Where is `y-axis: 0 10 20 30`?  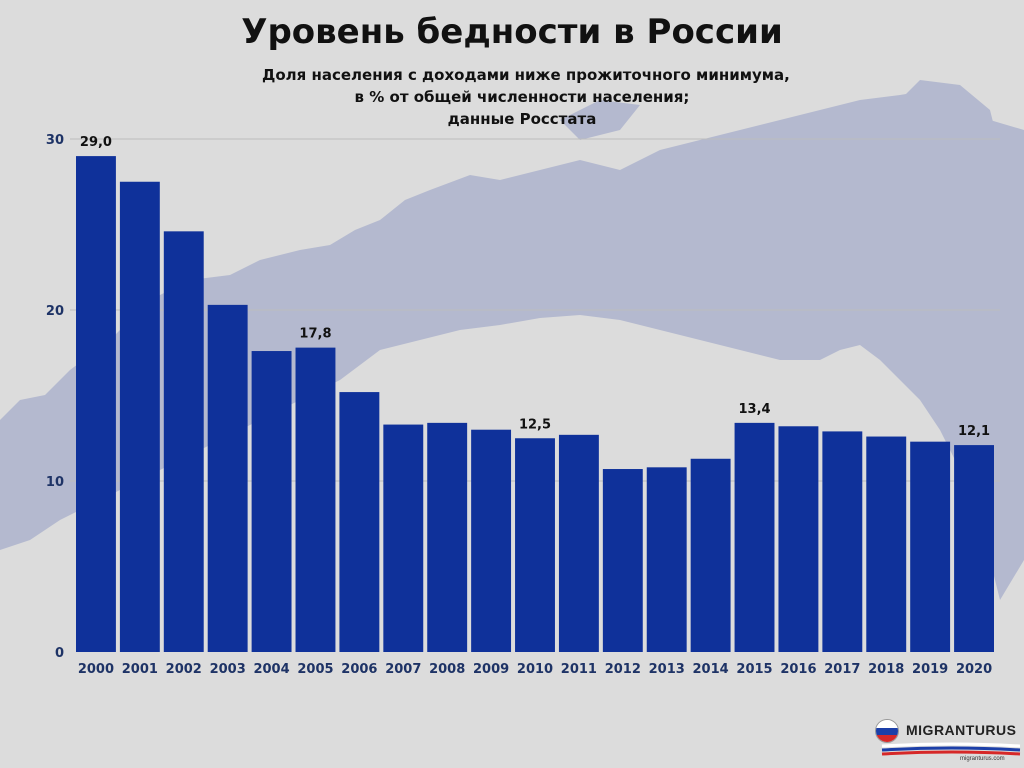 y-axis: 0 10 20 30 is located at coordinates (55, 397).